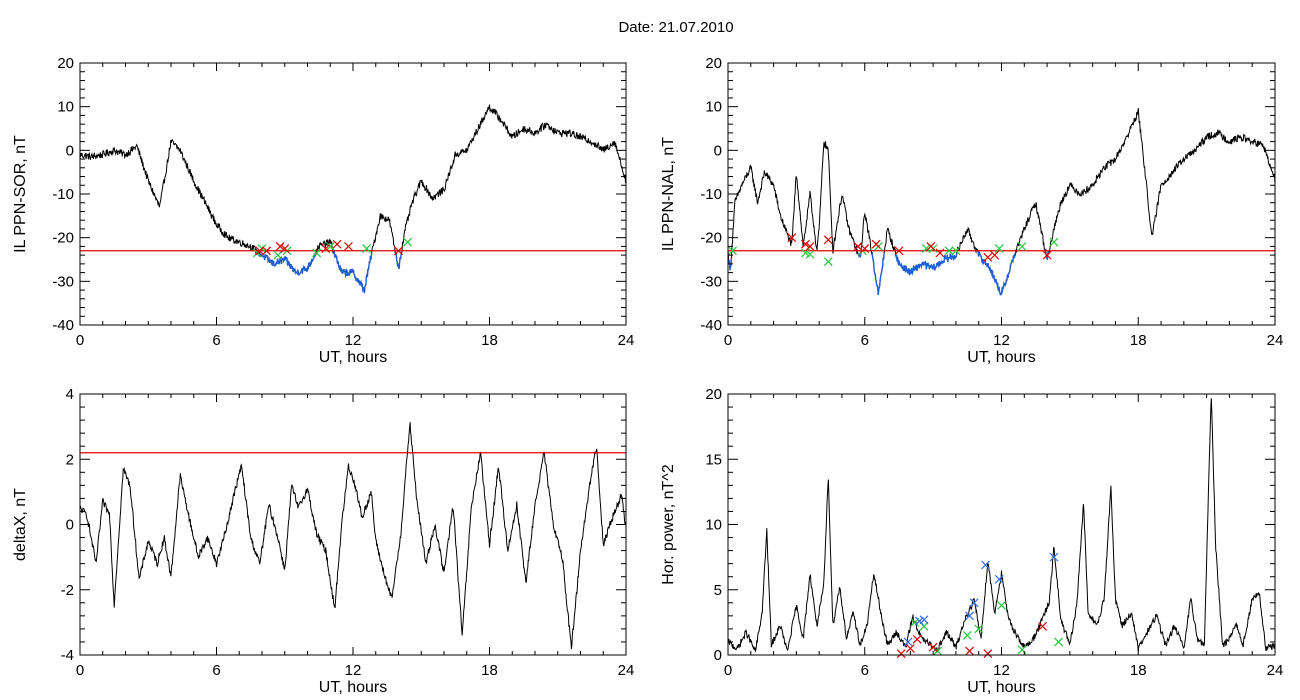 This screenshot has width=1300, height=700. I want to click on y-tick-label: 15, so click(713, 459).